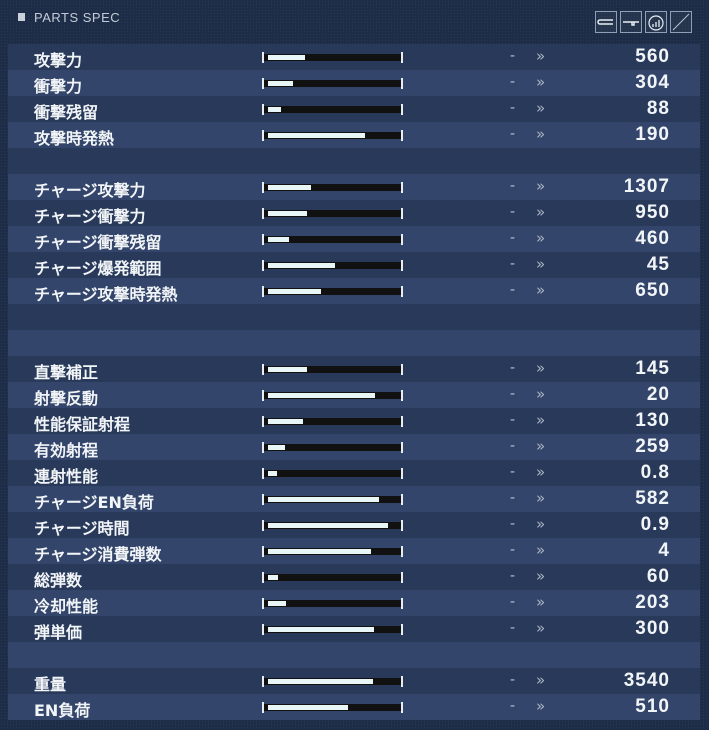 Image resolution: width=709 pixels, height=730 pixels. I want to click on spec-label: 衝撃力, so click(58, 86).